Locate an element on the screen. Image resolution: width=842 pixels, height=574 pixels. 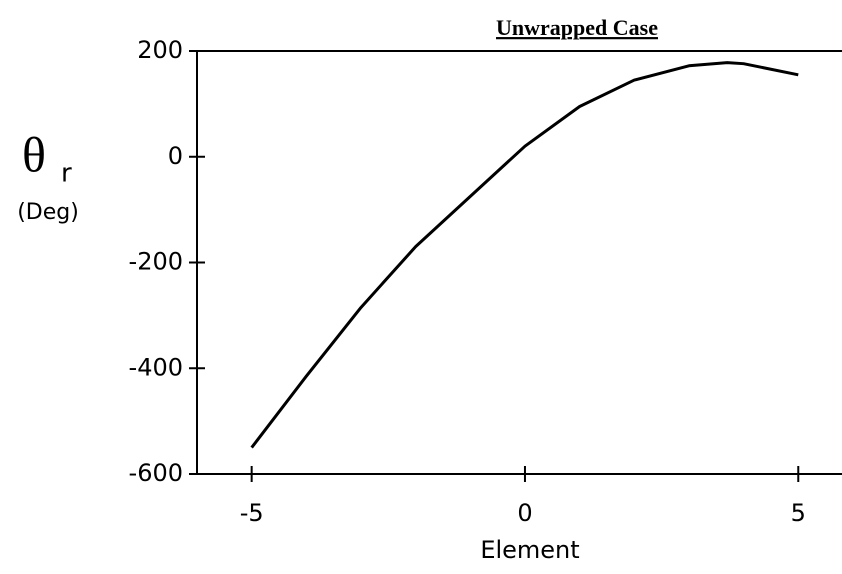
x-tick-label: 5 is located at coordinates (798, 513).